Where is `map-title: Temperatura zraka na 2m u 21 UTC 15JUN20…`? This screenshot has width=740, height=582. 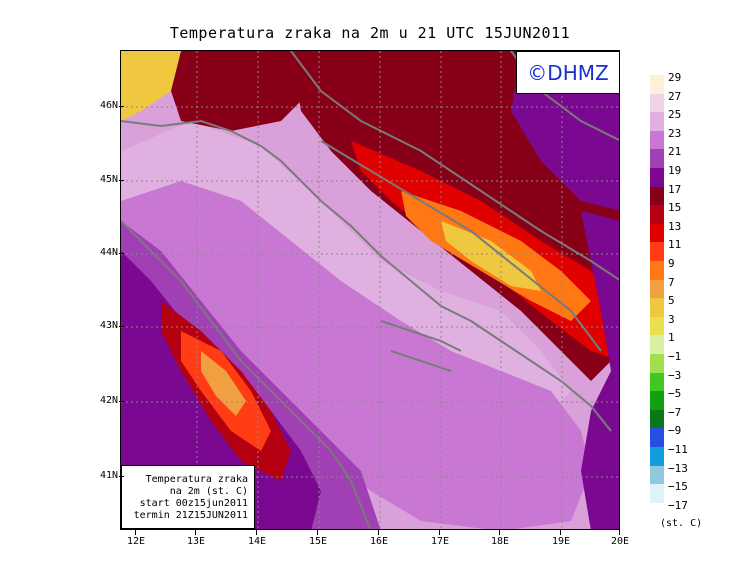 map-title: Temperatura zraka na 2m u 21 UTC 15JUN20… is located at coordinates (370, 33).